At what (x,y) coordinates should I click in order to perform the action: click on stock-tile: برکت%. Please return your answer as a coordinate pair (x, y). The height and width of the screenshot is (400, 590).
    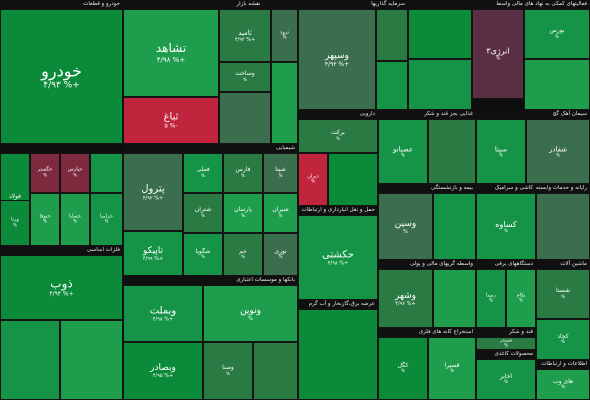
    Looking at the image, I should click on (338, 136).